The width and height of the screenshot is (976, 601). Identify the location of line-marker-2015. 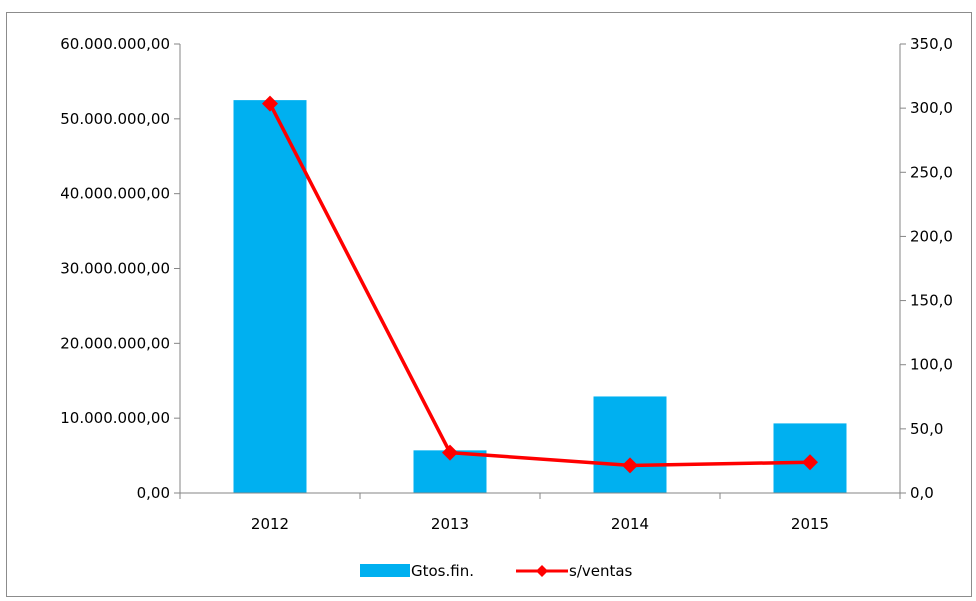
(810, 462).